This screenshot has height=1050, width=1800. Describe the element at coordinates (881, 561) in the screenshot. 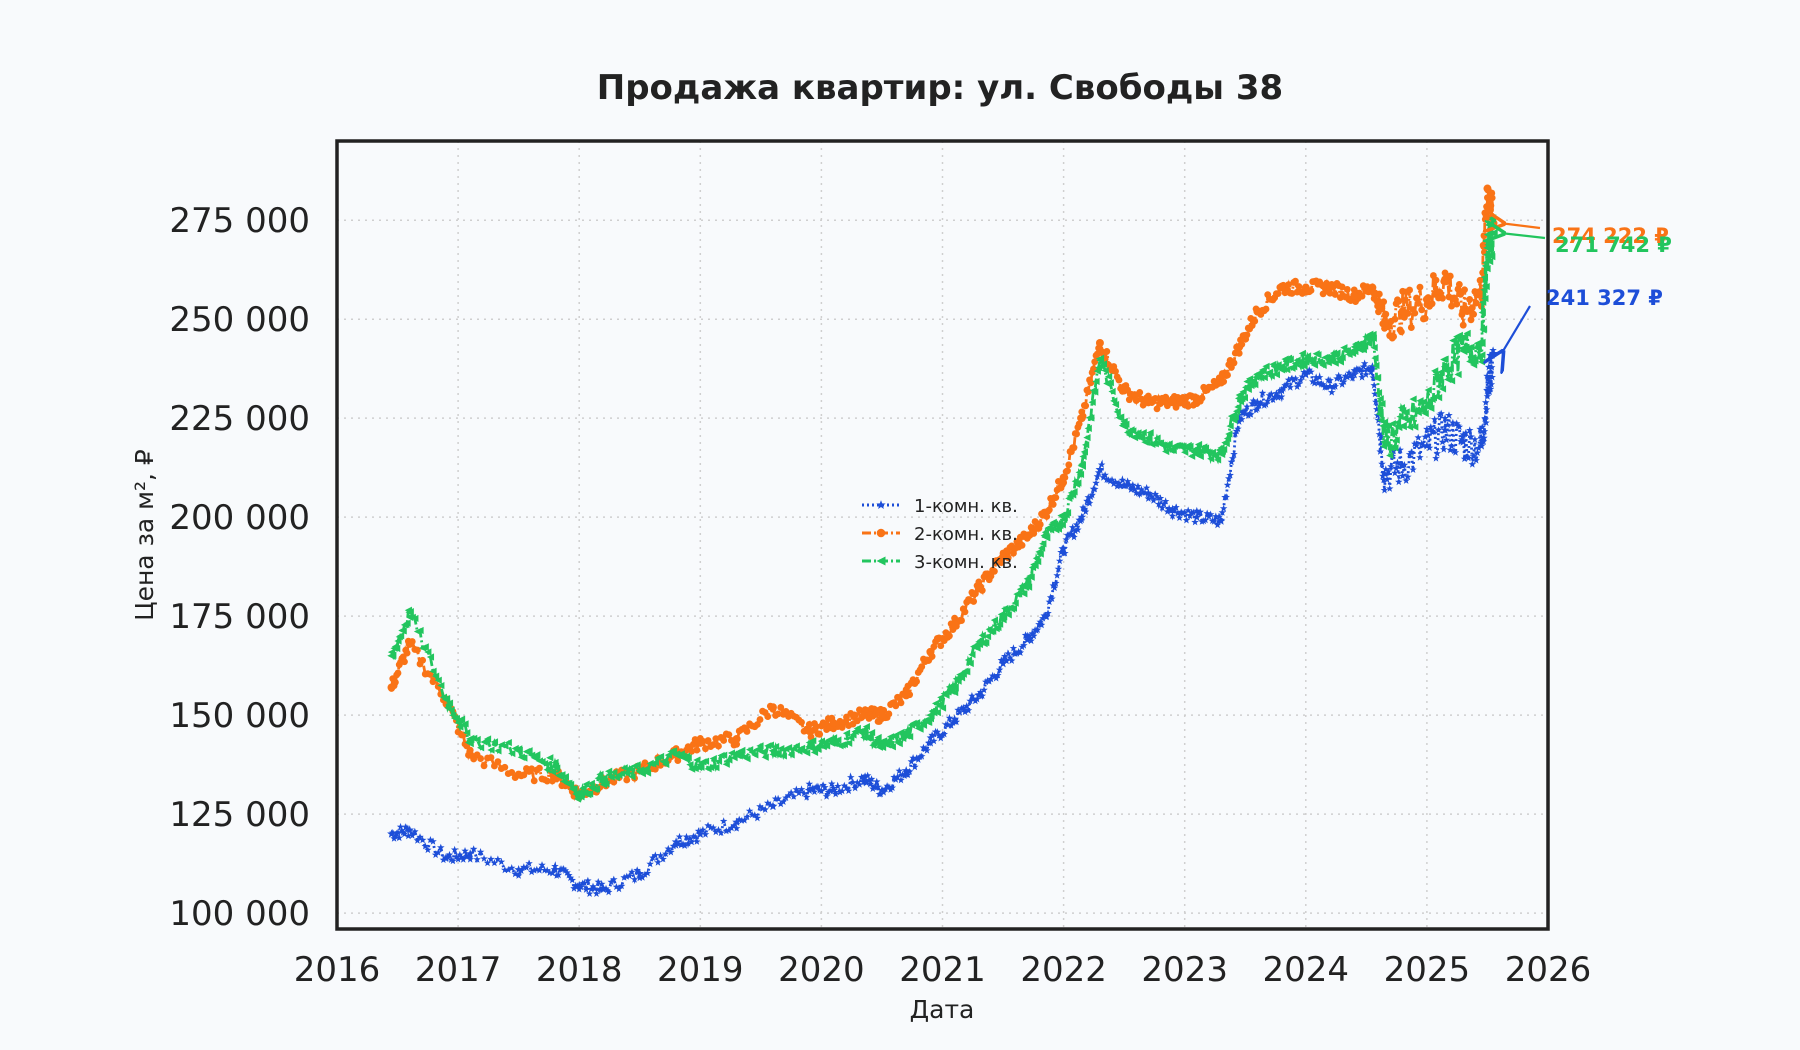

I see `legend-marker` at that location.